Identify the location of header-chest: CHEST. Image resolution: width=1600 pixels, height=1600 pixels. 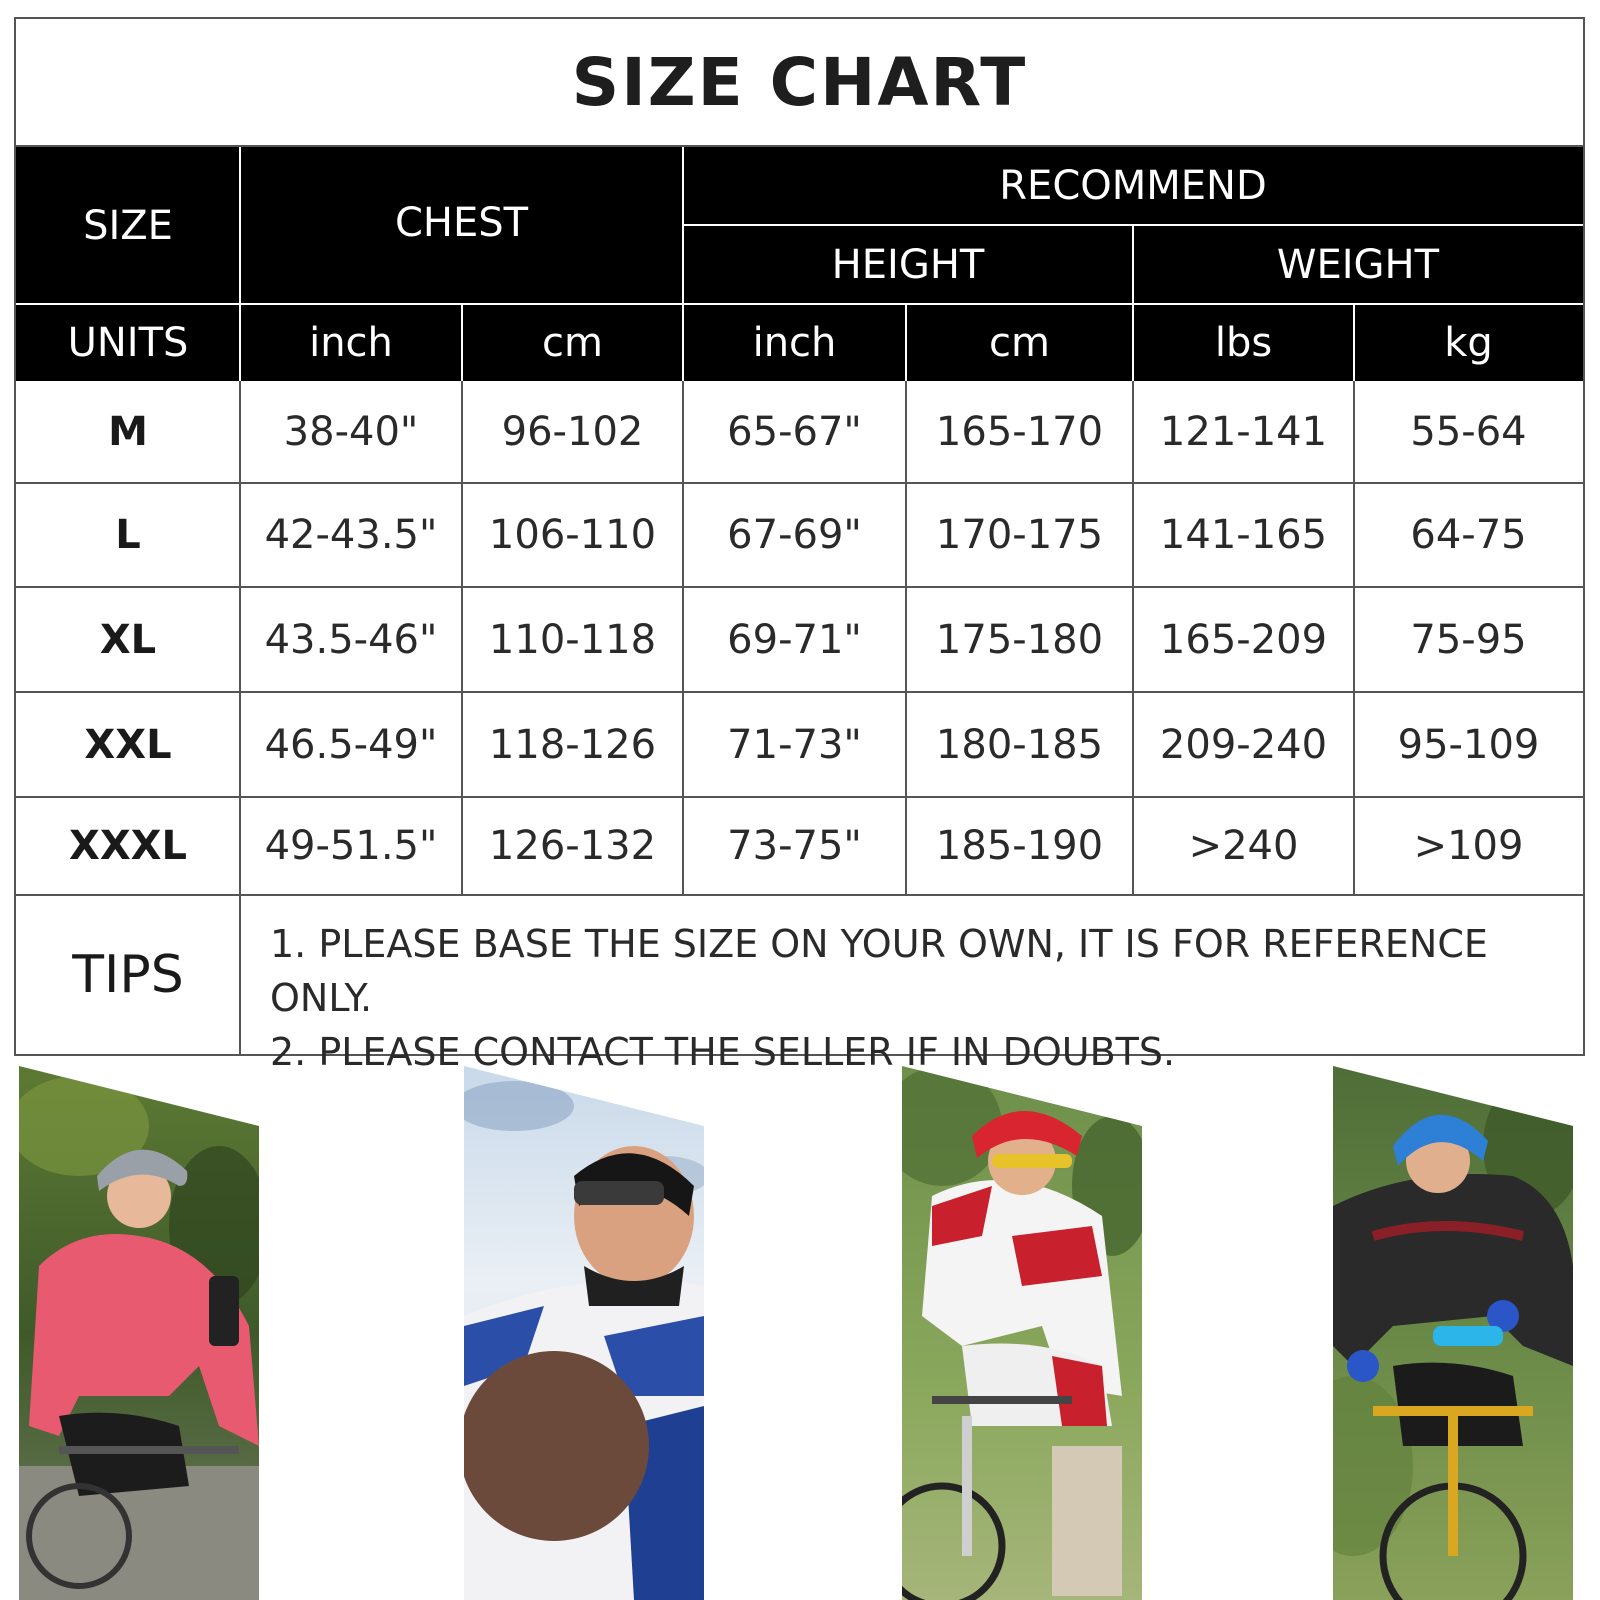
(461, 225).